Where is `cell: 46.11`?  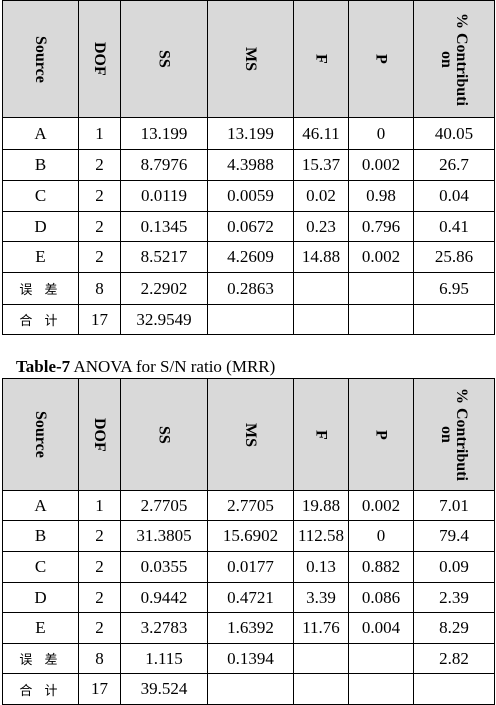 cell: 46.11 is located at coordinates (321, 133).